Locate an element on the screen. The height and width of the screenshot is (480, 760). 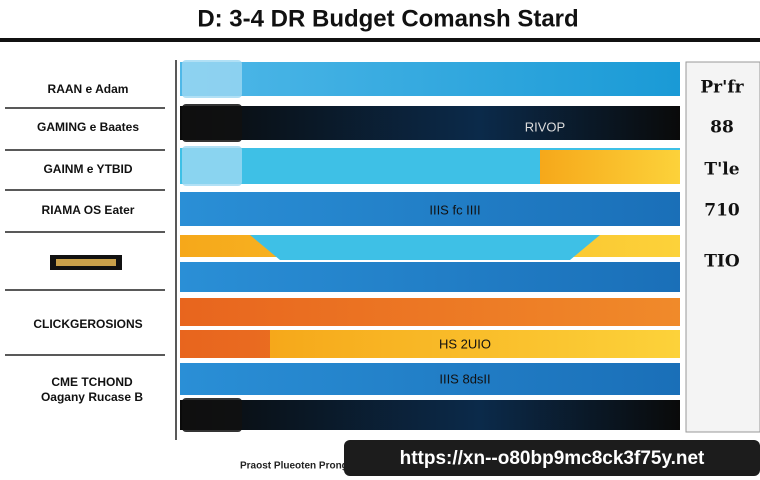
url: https://xn--o80bp9mc8ck3f75y.net is located at coordinates (552, 458).